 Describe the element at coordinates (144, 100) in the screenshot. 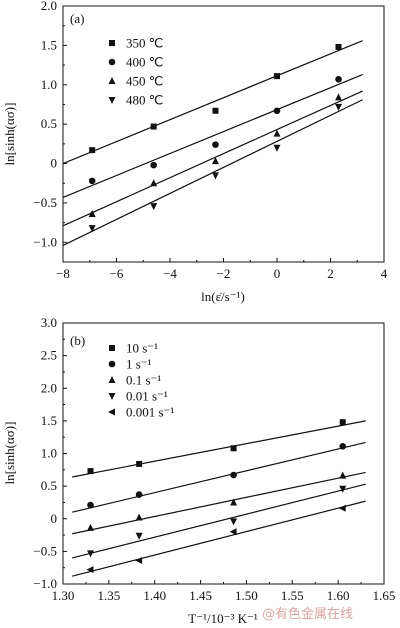

I see `legend-label: 480 ℃` at that location.